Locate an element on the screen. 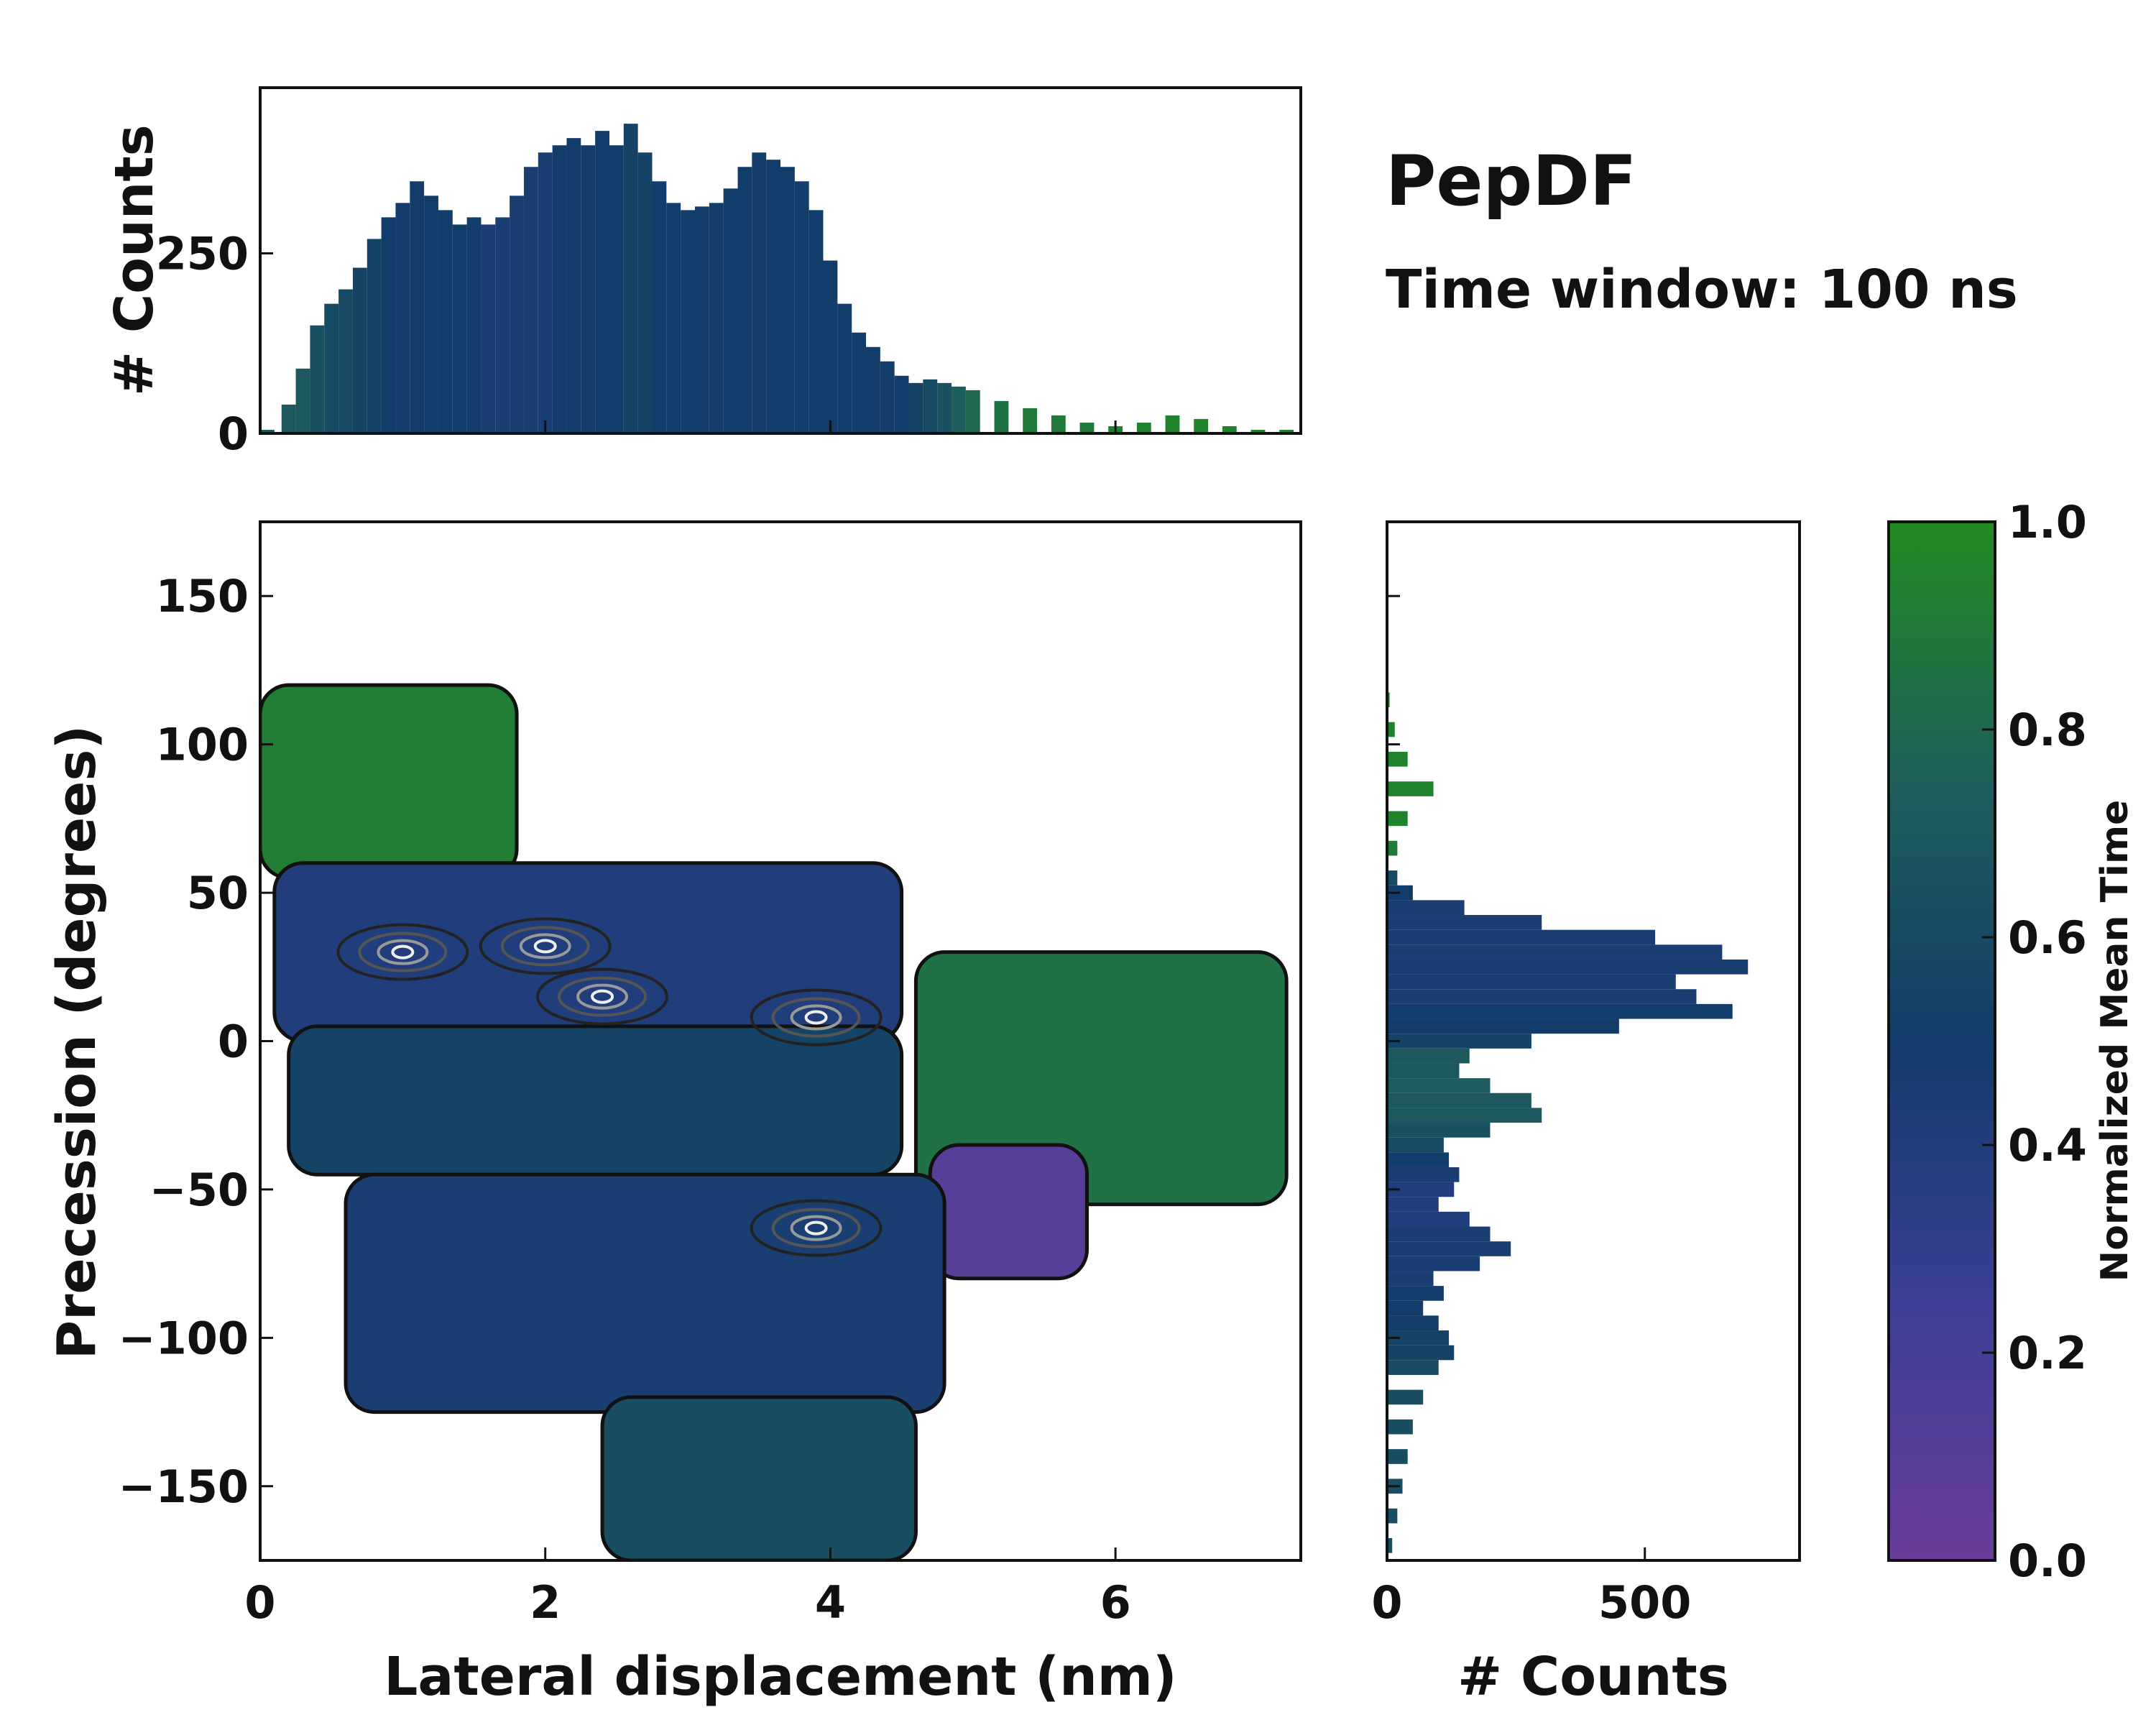  colorbar-tick-label: 0.0 is located at coordinates (2047, 1561).